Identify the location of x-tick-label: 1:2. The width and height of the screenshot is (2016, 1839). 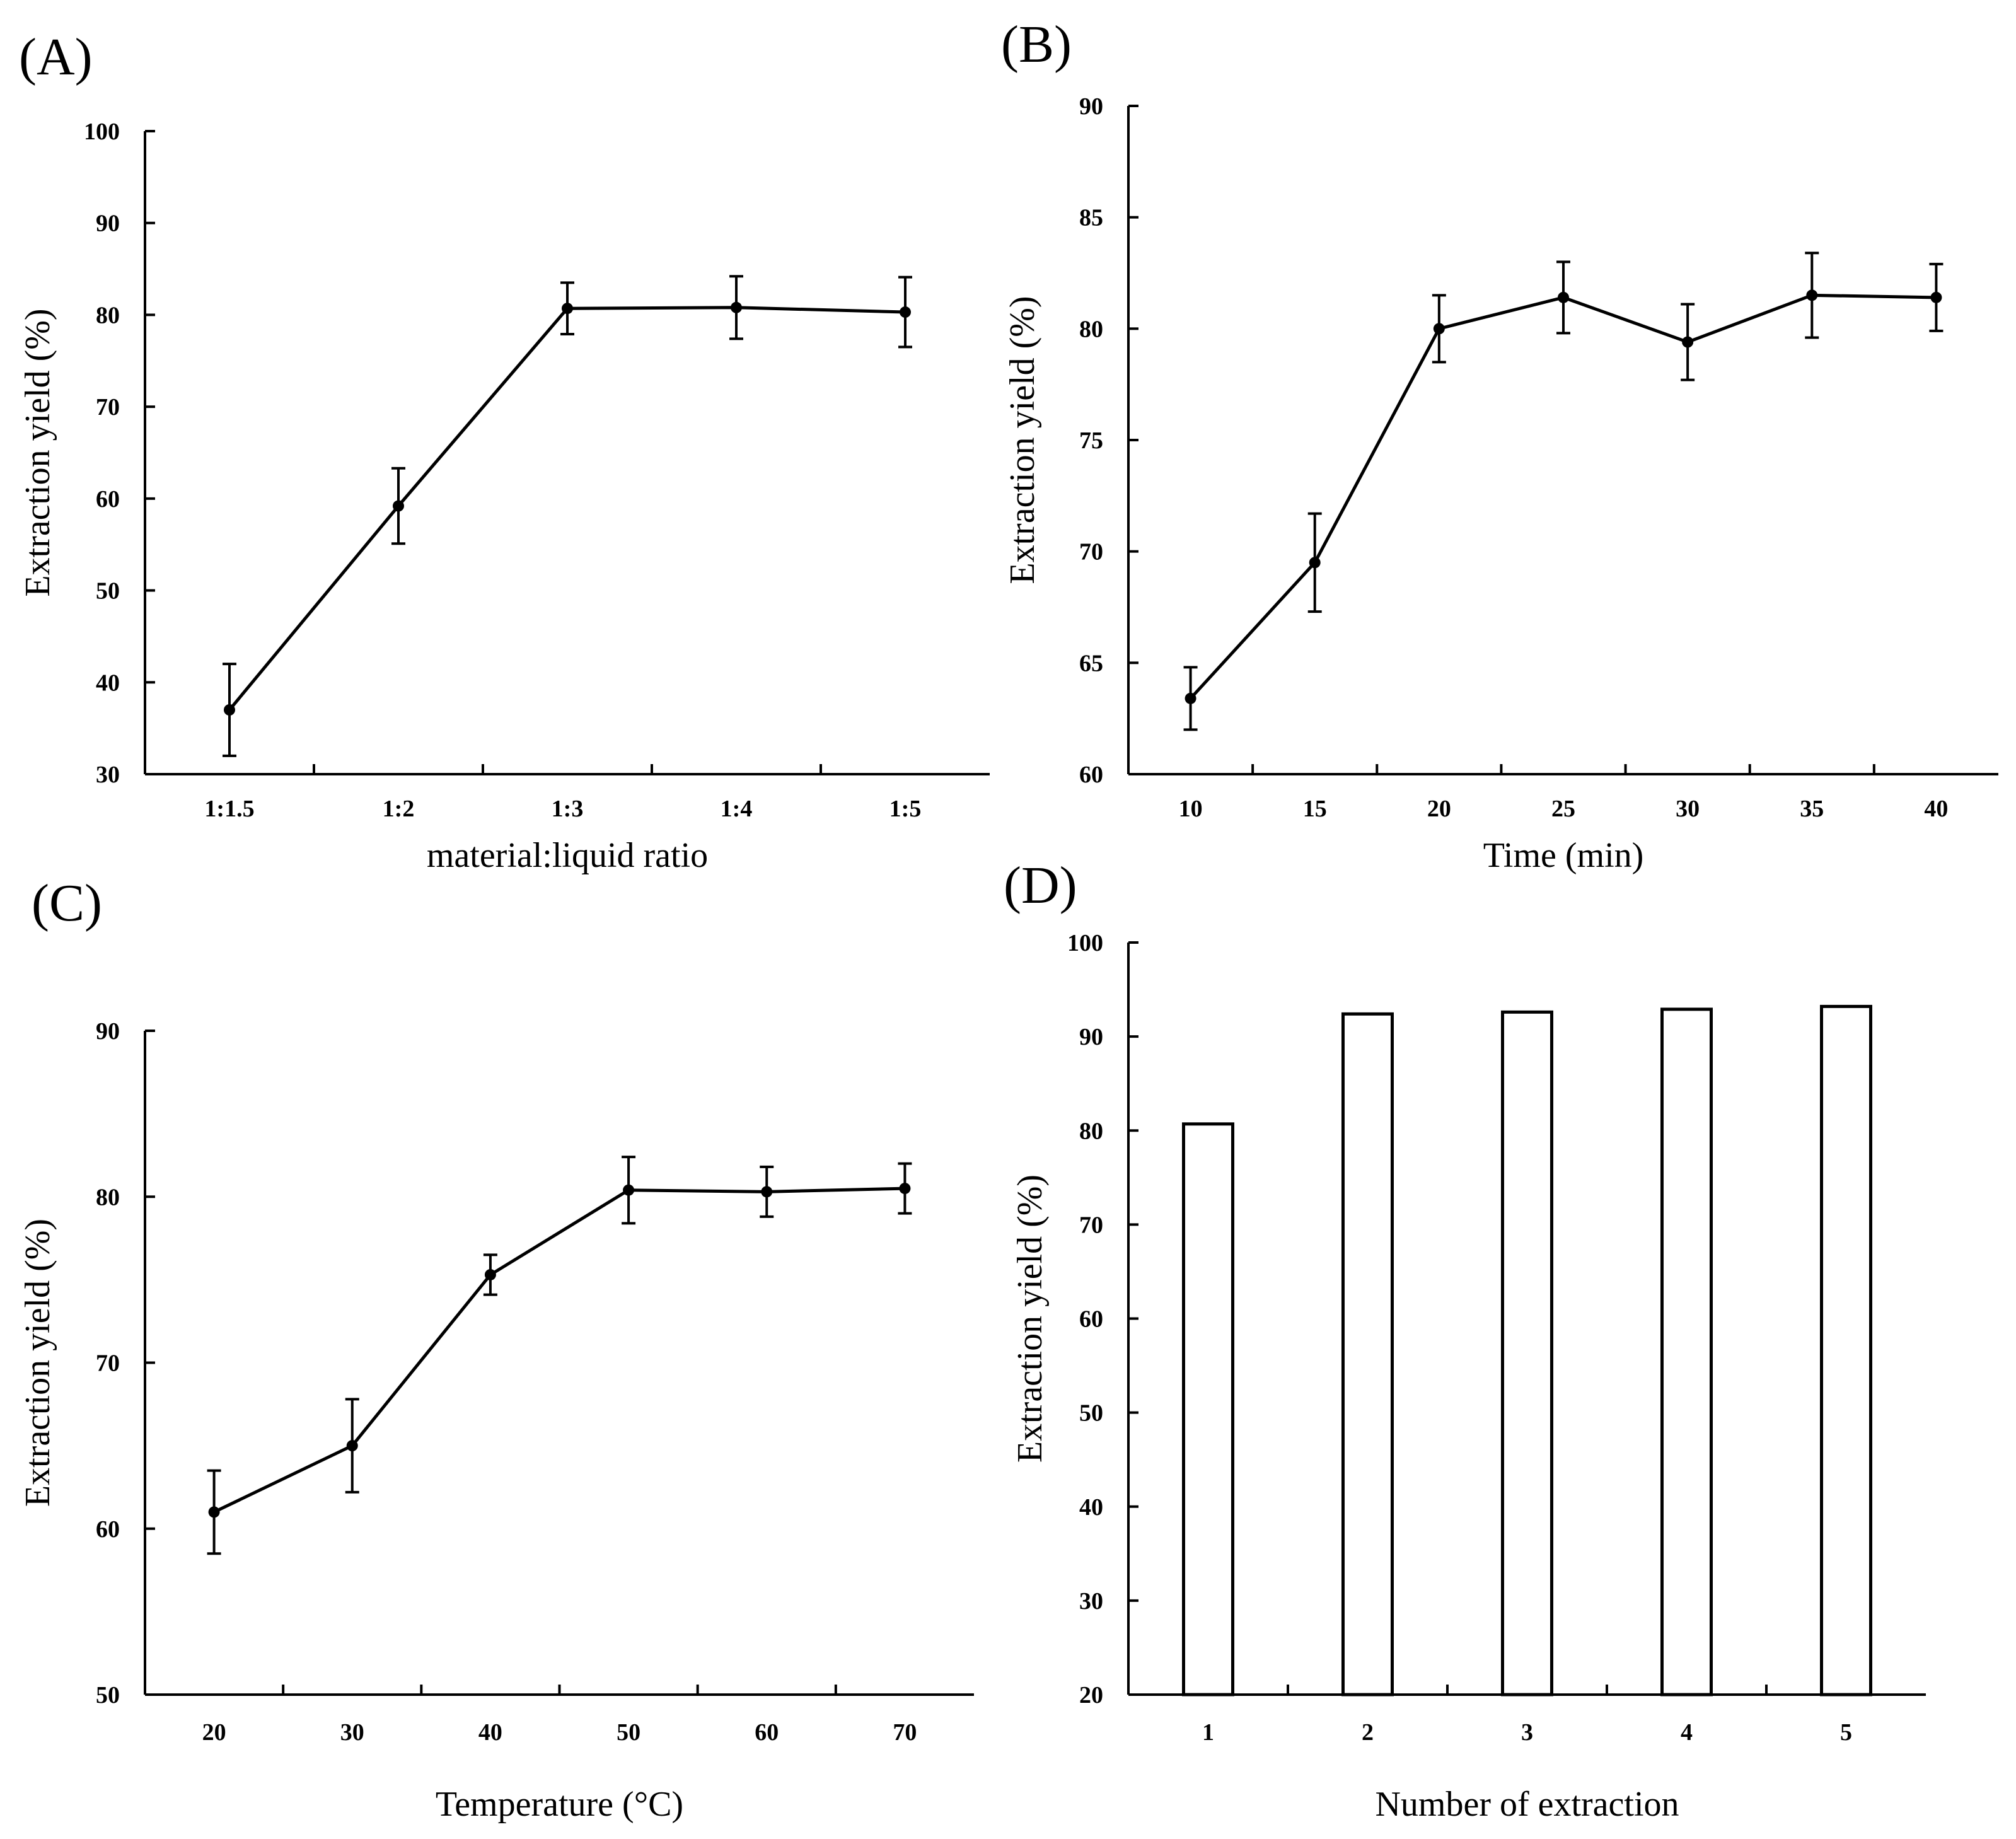
(399, 809).